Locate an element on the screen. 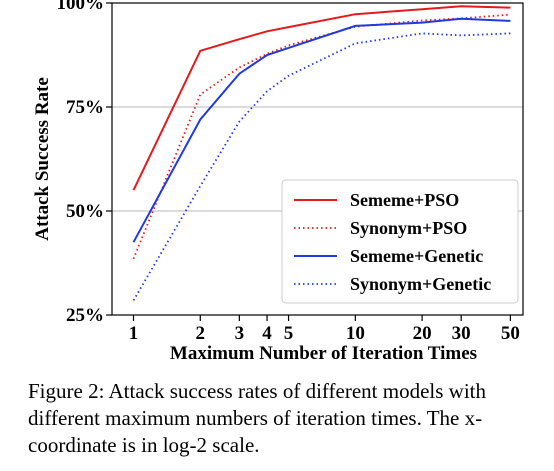 Image resolution: width=554 pixels, height=471 pixels. x-tick-label: 5 is located at coordinates (289, 333).